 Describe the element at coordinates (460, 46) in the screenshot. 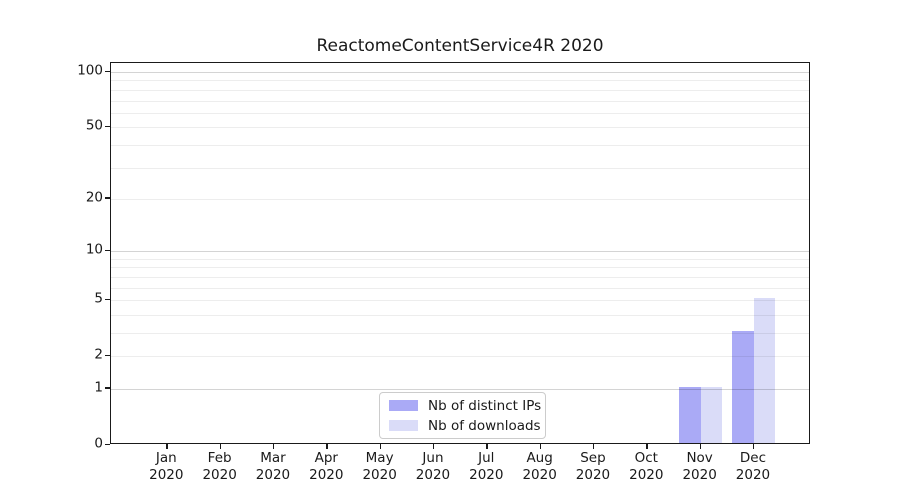

I see `chart-title: ReactomeContentService4R 2020` at that location.